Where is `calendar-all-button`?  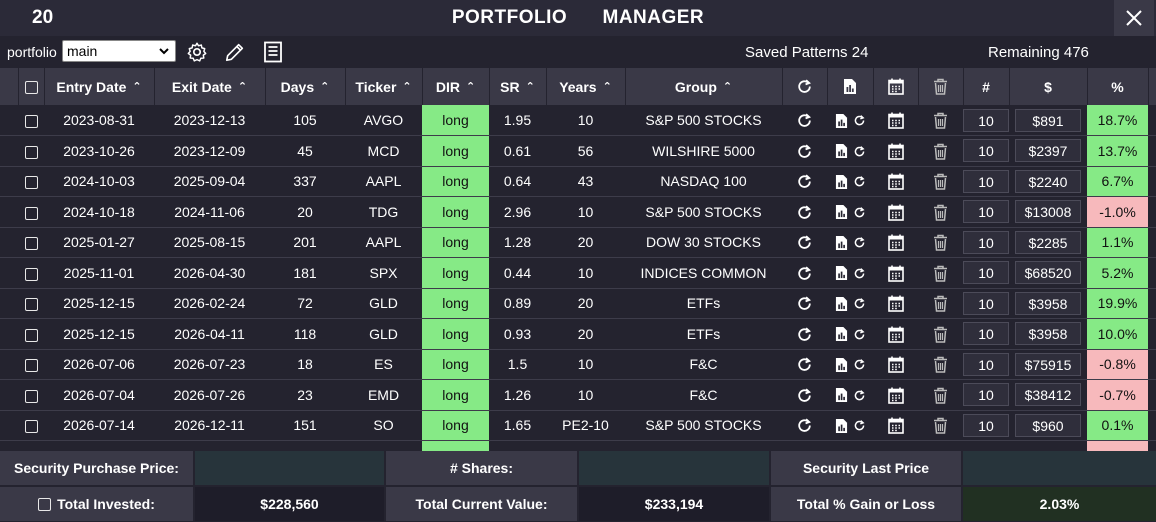 calendar-all-button is located at coordinates (896, 86).